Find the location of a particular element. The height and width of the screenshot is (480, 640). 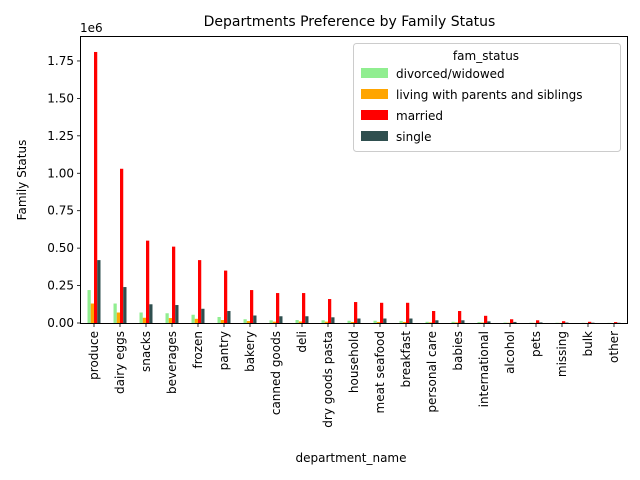

bar-babies-divorced-widowed is located at coordinates (453, 322).